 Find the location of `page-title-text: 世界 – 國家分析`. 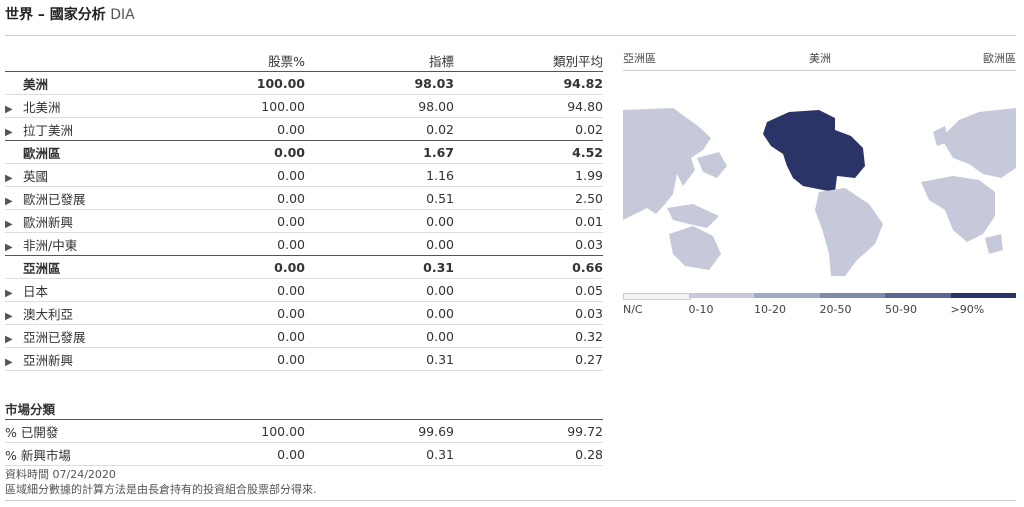

page-title-text: 世界 – 國家分析 is located at coordinates (55, 15).